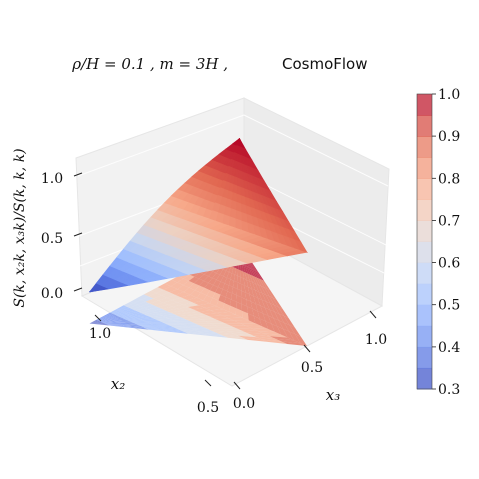 The width and height of the screenshot is (479, 479). Describe the element at coordinates (154, 365) in the screenshot. I see `x2-axis: 1.0 0.5 x₂` at that location.